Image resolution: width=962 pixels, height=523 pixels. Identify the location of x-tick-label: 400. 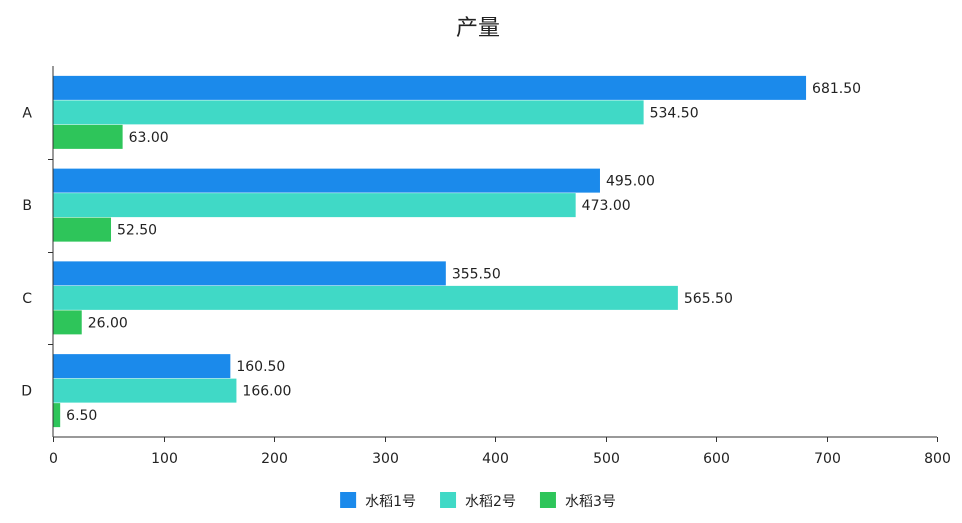
(495, 459).